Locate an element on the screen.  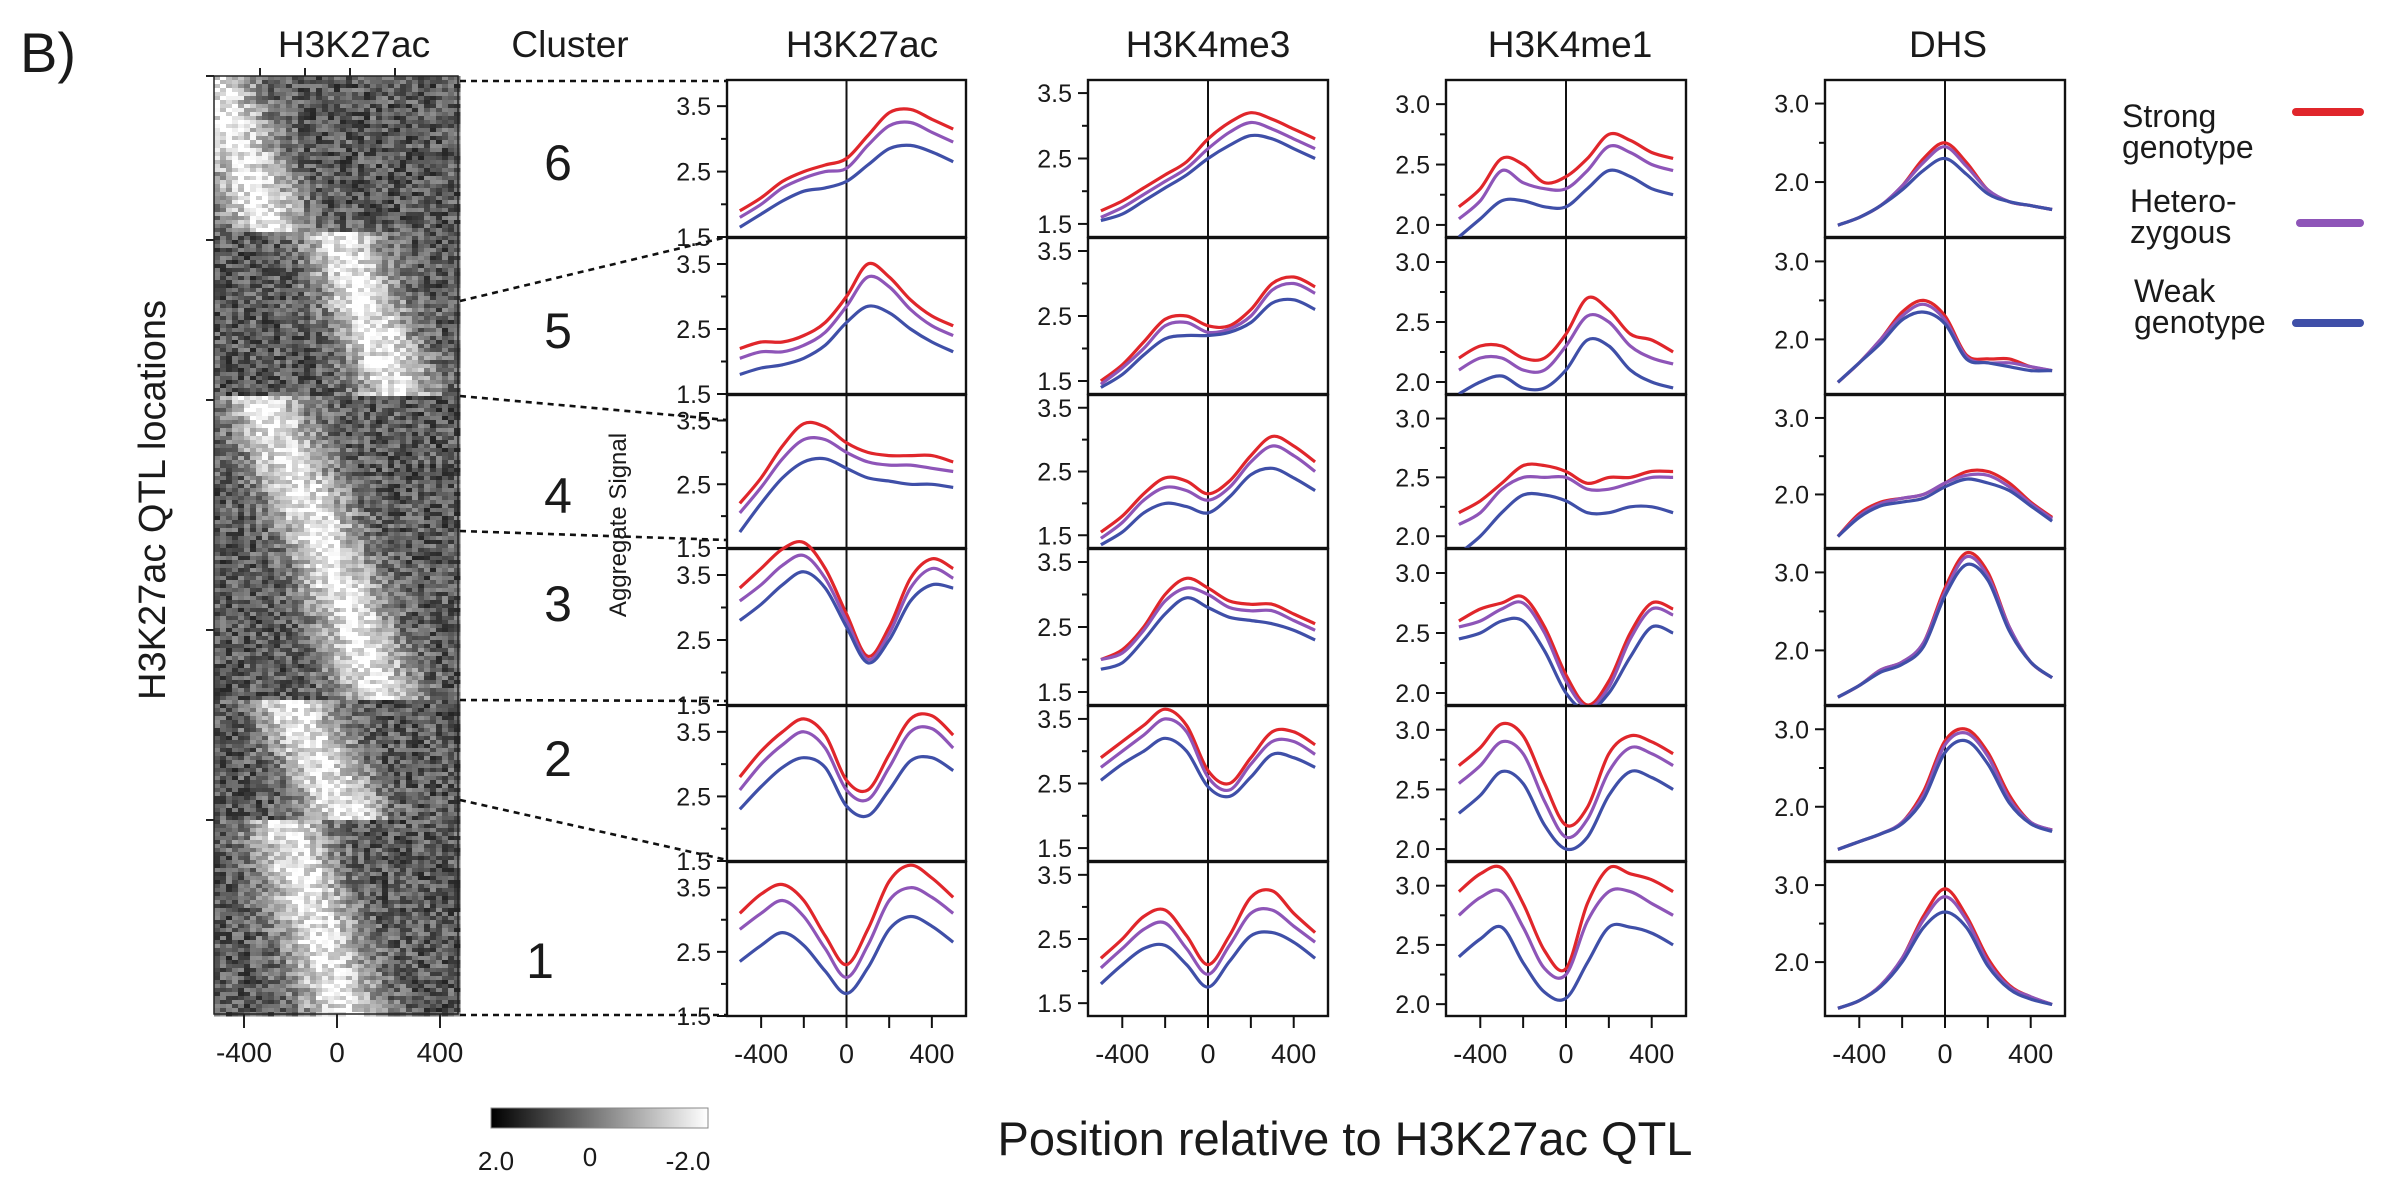
heatmap-xtick-label: 0 is located at coordinates (337, 1052).